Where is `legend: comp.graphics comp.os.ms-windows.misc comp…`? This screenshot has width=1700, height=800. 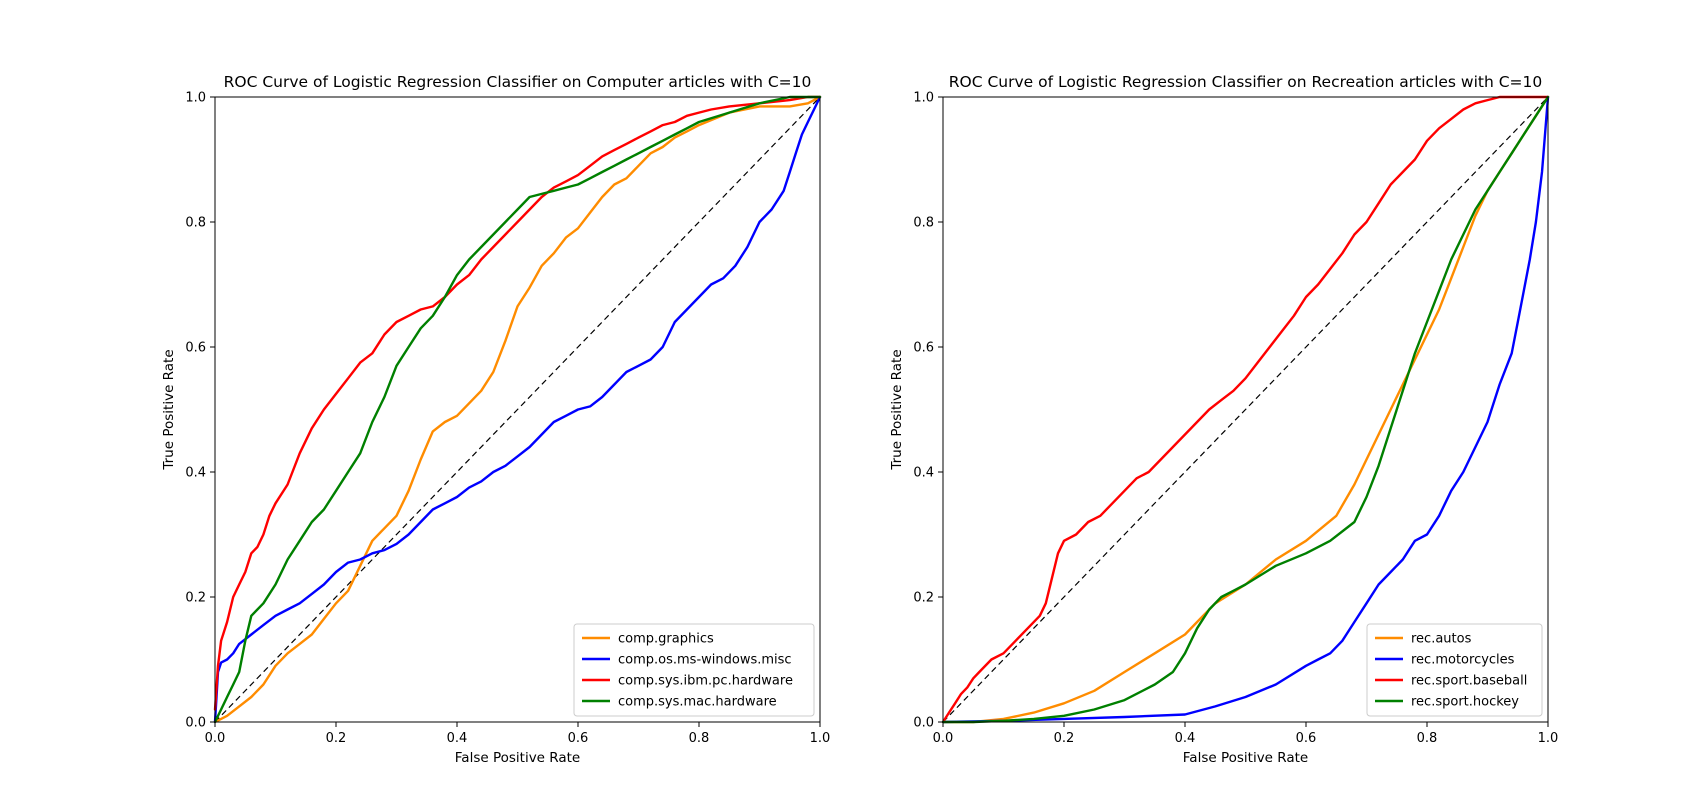
legend: comp.graphics comp.os.ms-windows.misc comp… is located at coordinates (694, 670).